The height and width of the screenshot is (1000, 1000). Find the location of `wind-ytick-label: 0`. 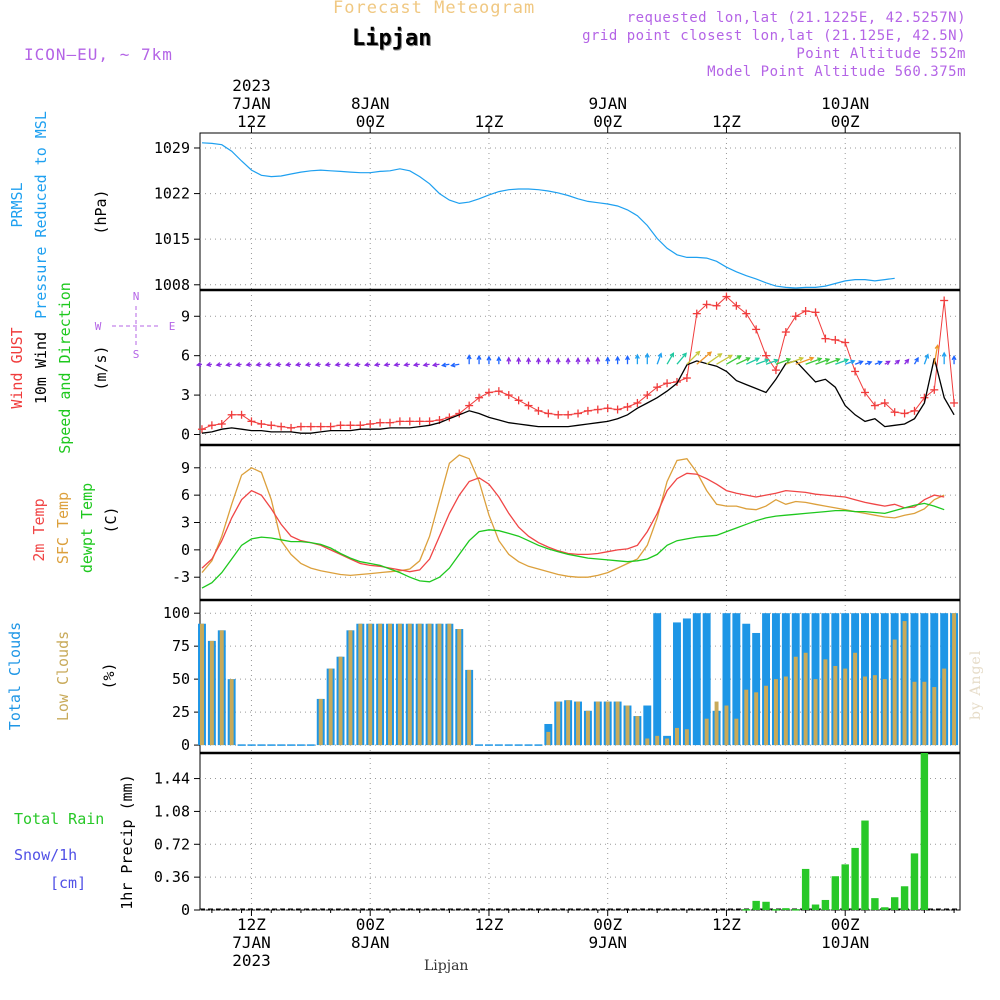

wind-ytick-label: 0 is located at coordinates (185, 434).